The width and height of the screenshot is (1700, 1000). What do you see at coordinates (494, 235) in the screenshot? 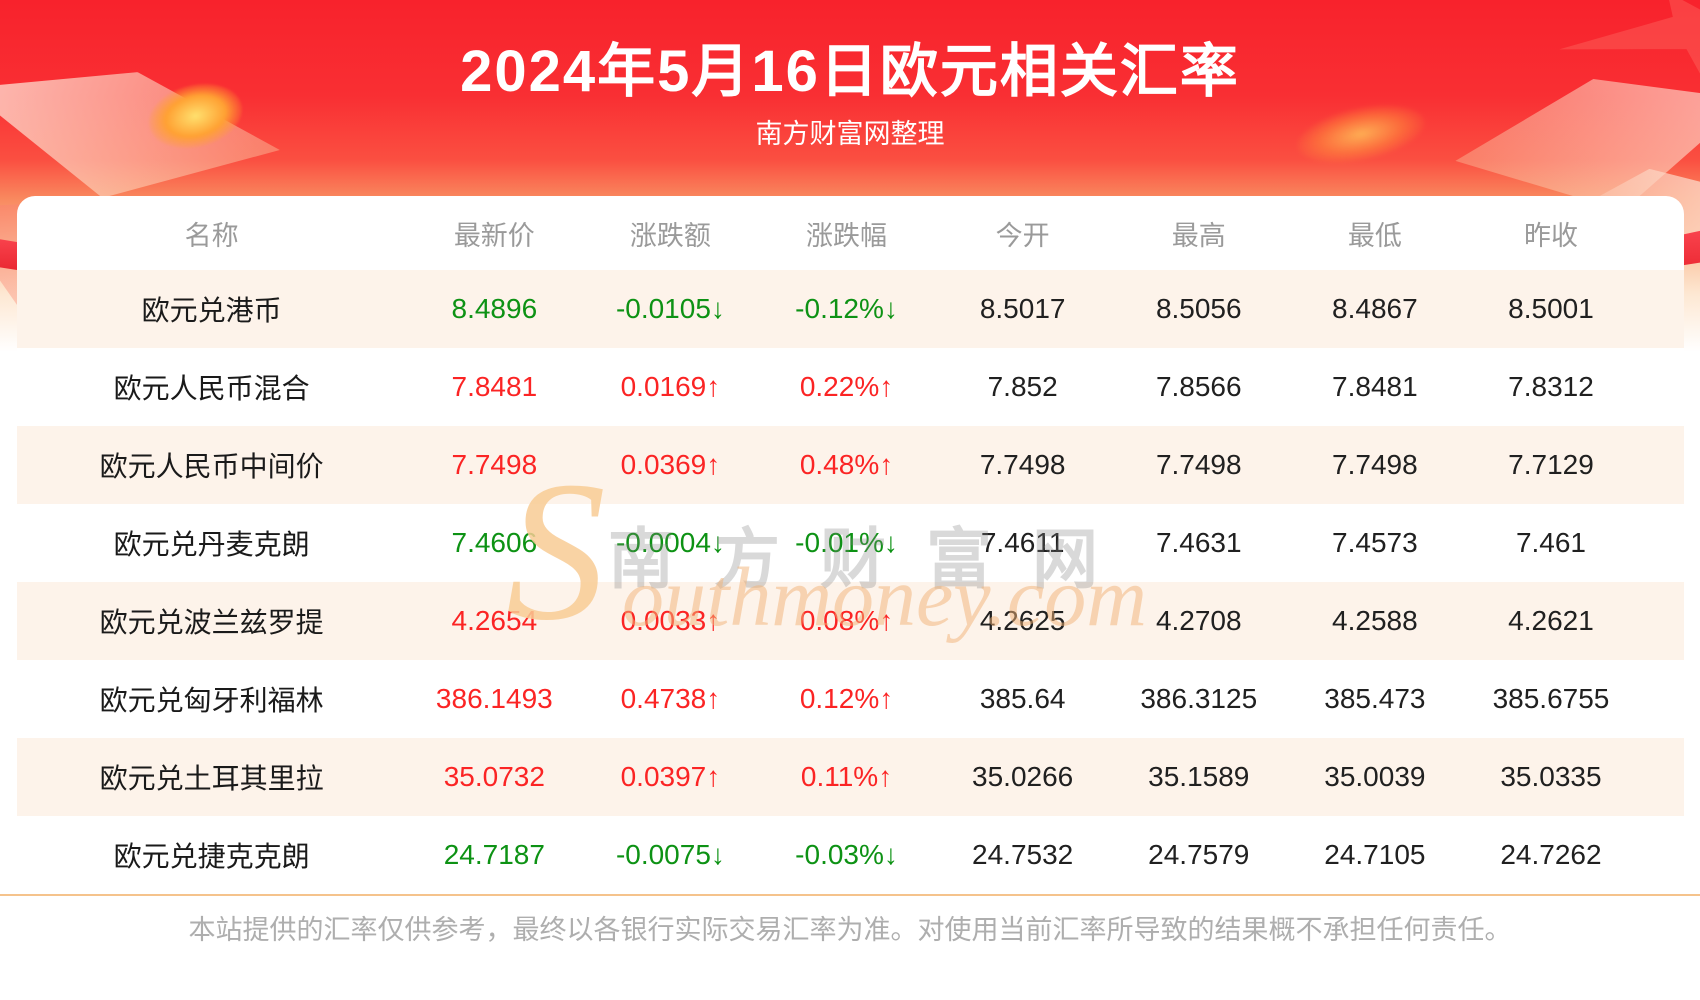
I see `column-header: 最新价` at bounding box center [494, 235].